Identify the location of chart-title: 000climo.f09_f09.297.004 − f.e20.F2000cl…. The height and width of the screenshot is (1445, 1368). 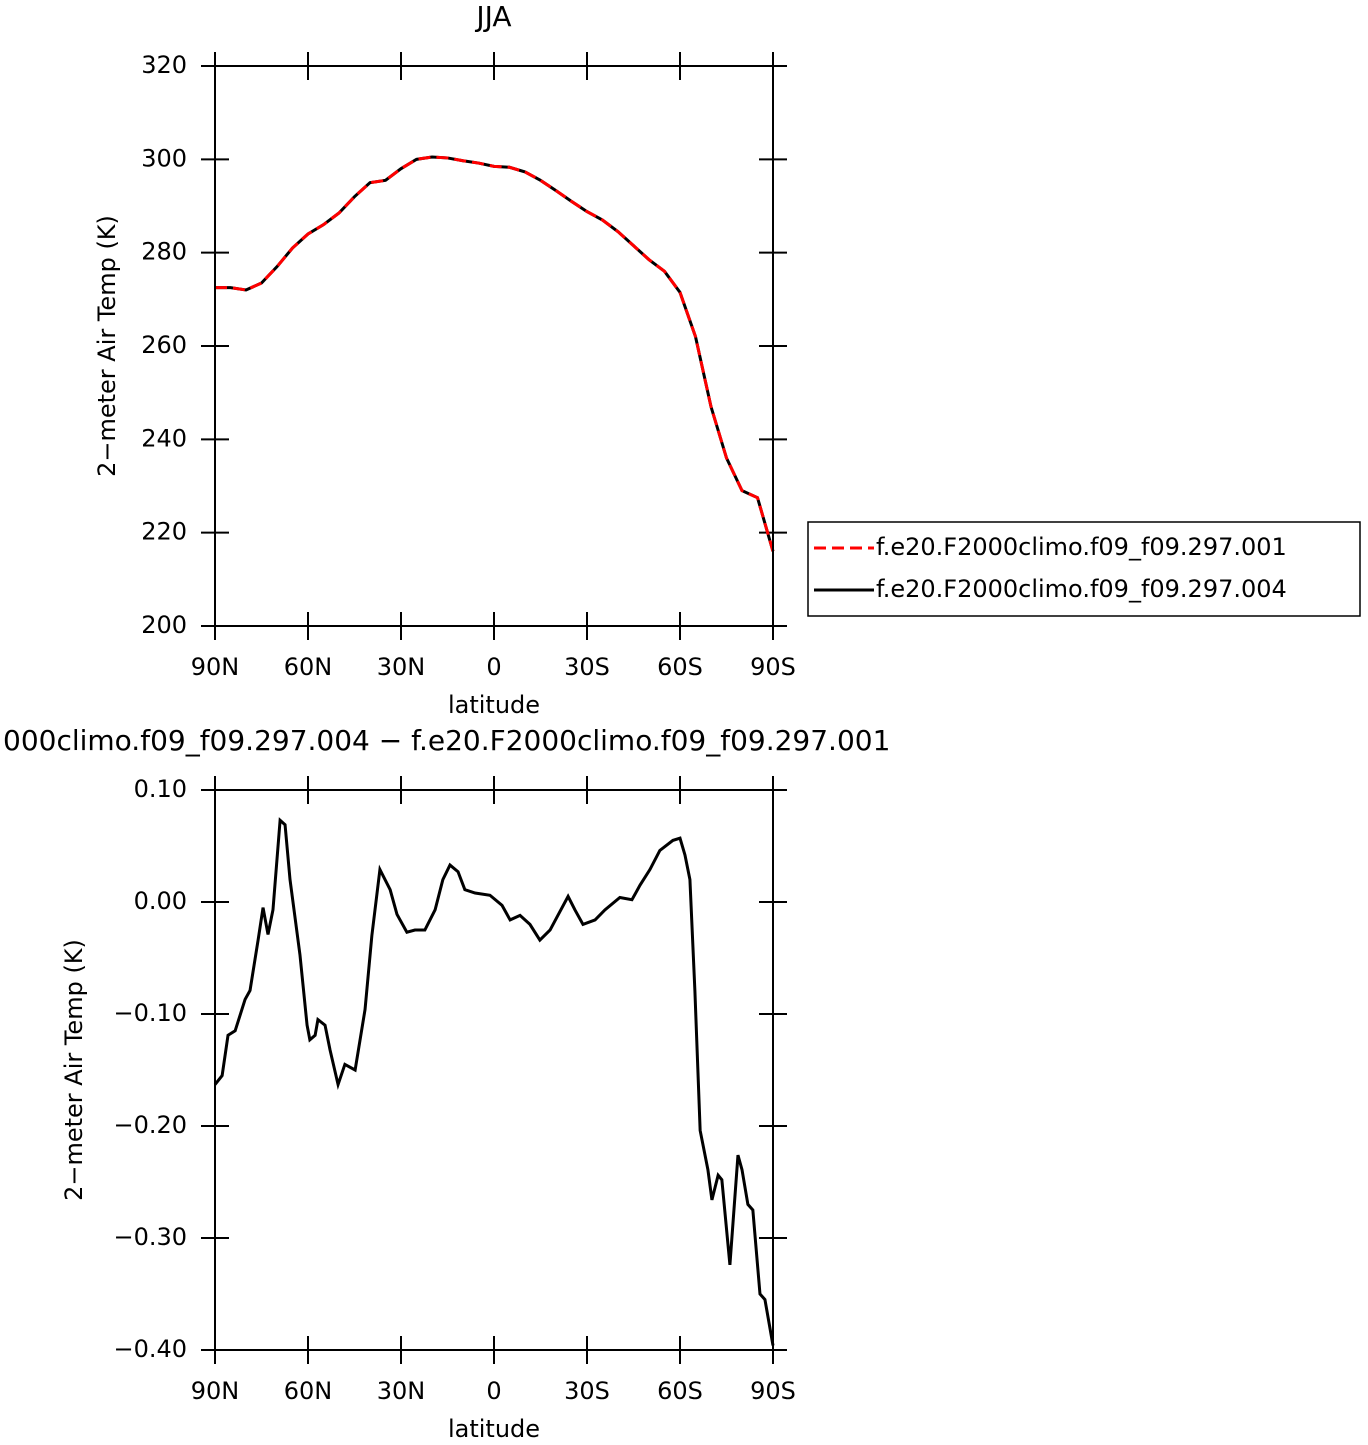
(446, 740).